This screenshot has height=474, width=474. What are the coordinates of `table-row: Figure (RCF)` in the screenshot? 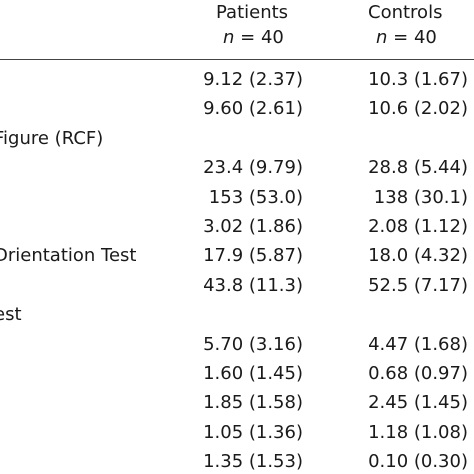 It's located at (237, 138).